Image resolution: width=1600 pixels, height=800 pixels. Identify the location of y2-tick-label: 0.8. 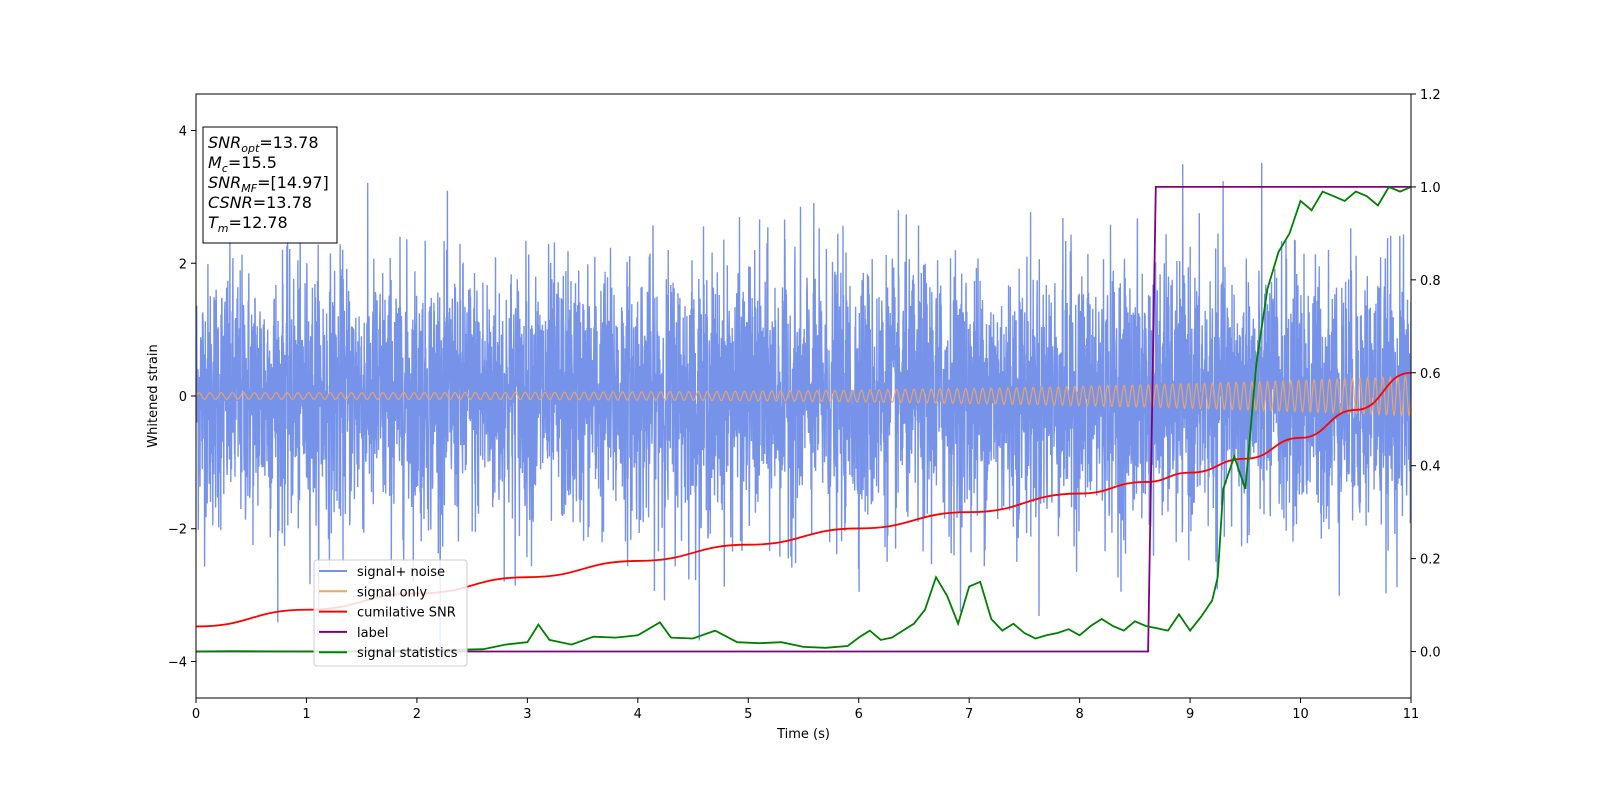
(1430, 281).